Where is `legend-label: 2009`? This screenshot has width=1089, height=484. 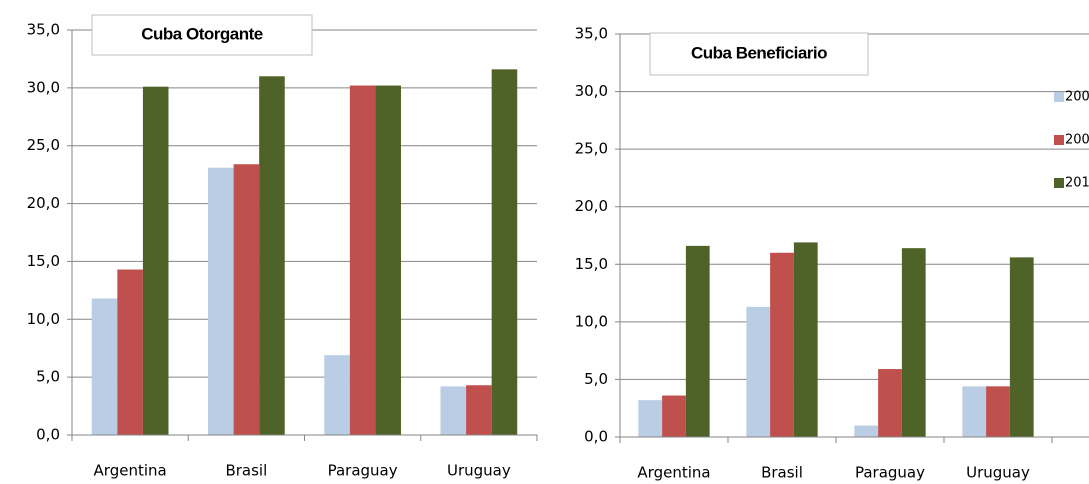 legend-label: 2009 is located at coordinates (1077, 140).